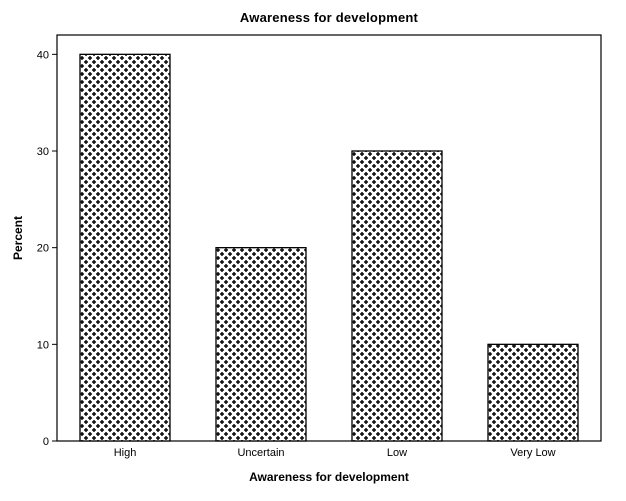 Image resolution: width=626 pixels, height=501 pixels. Describe the element at coordinates (329, 17) in the screenshot. I see `chart-title: Awareness for development` at that location.